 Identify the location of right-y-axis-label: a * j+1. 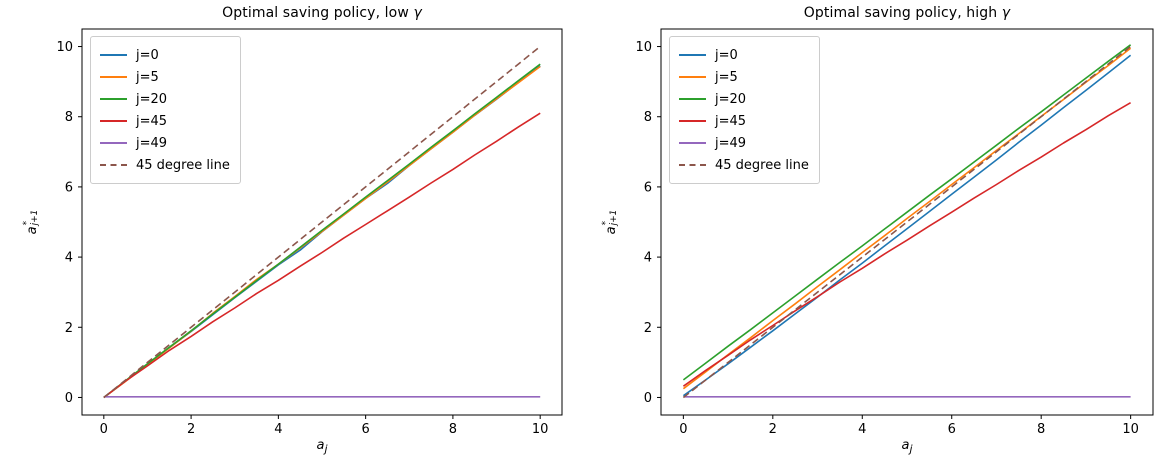
(610, 222).